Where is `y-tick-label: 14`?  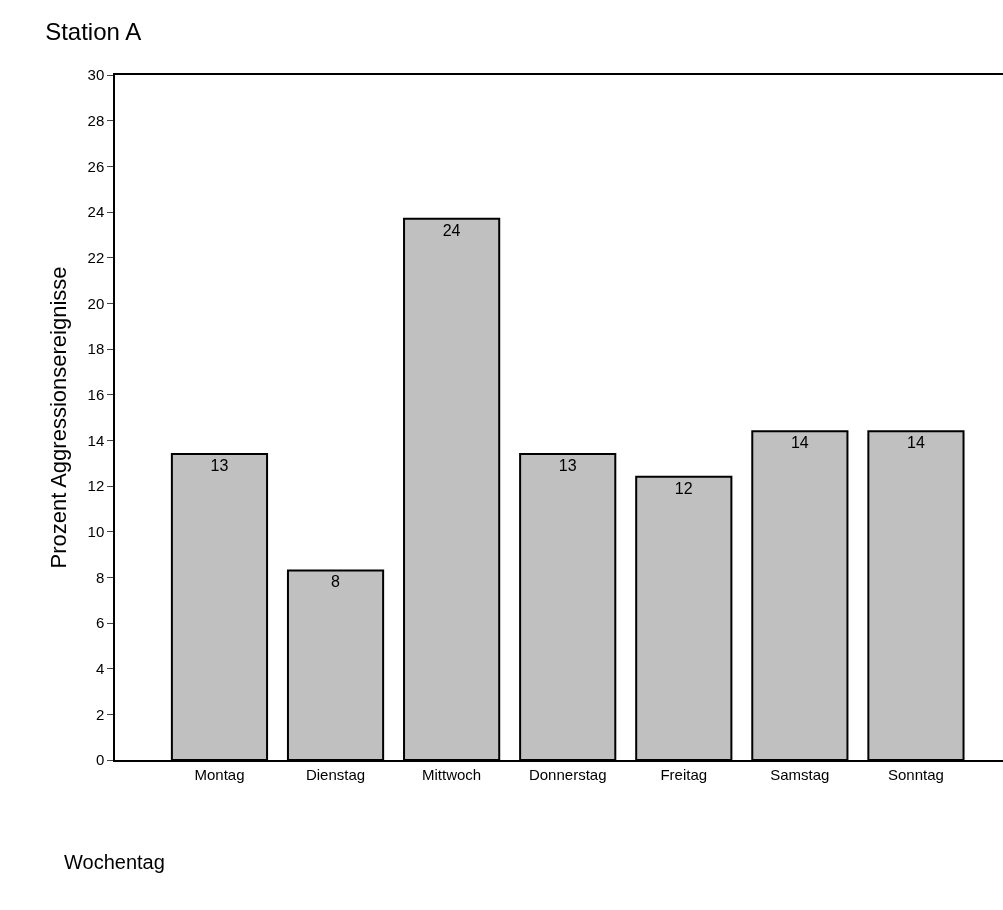 y-tick-label: 14 is located at coordinates (96, 440).